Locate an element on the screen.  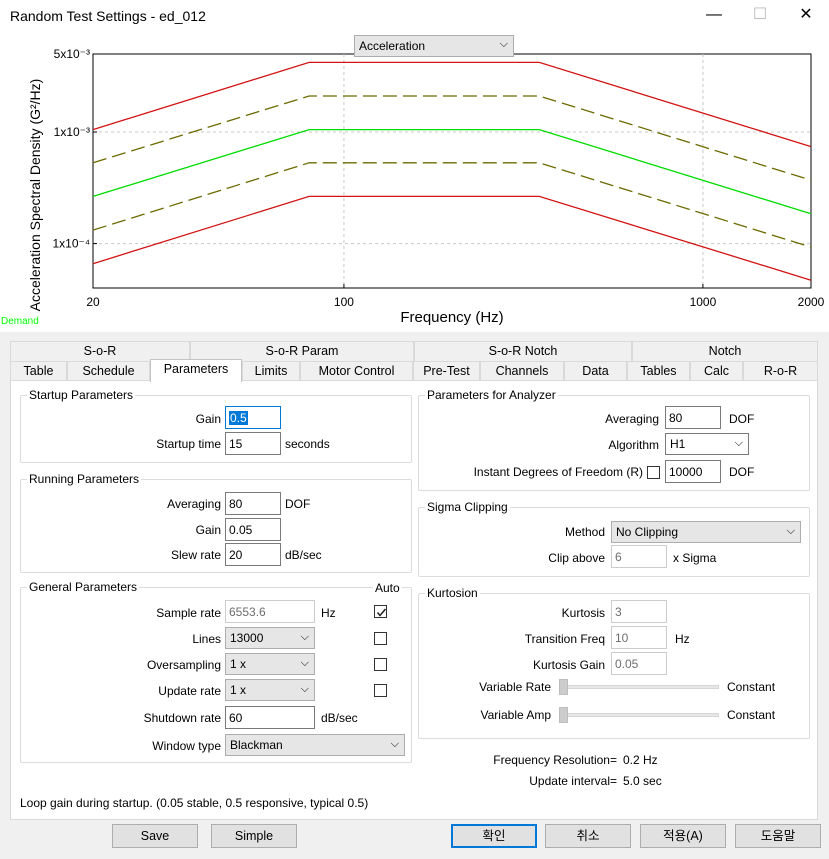
algorithm-dropdown: H1 ⌵ is located at coordinates (707, 444).